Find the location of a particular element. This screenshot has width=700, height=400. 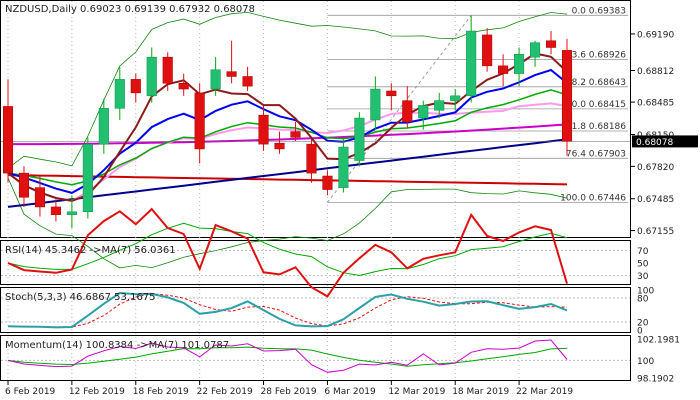

price-tick-label: 0.67820 is located at coordinates (655, 168).